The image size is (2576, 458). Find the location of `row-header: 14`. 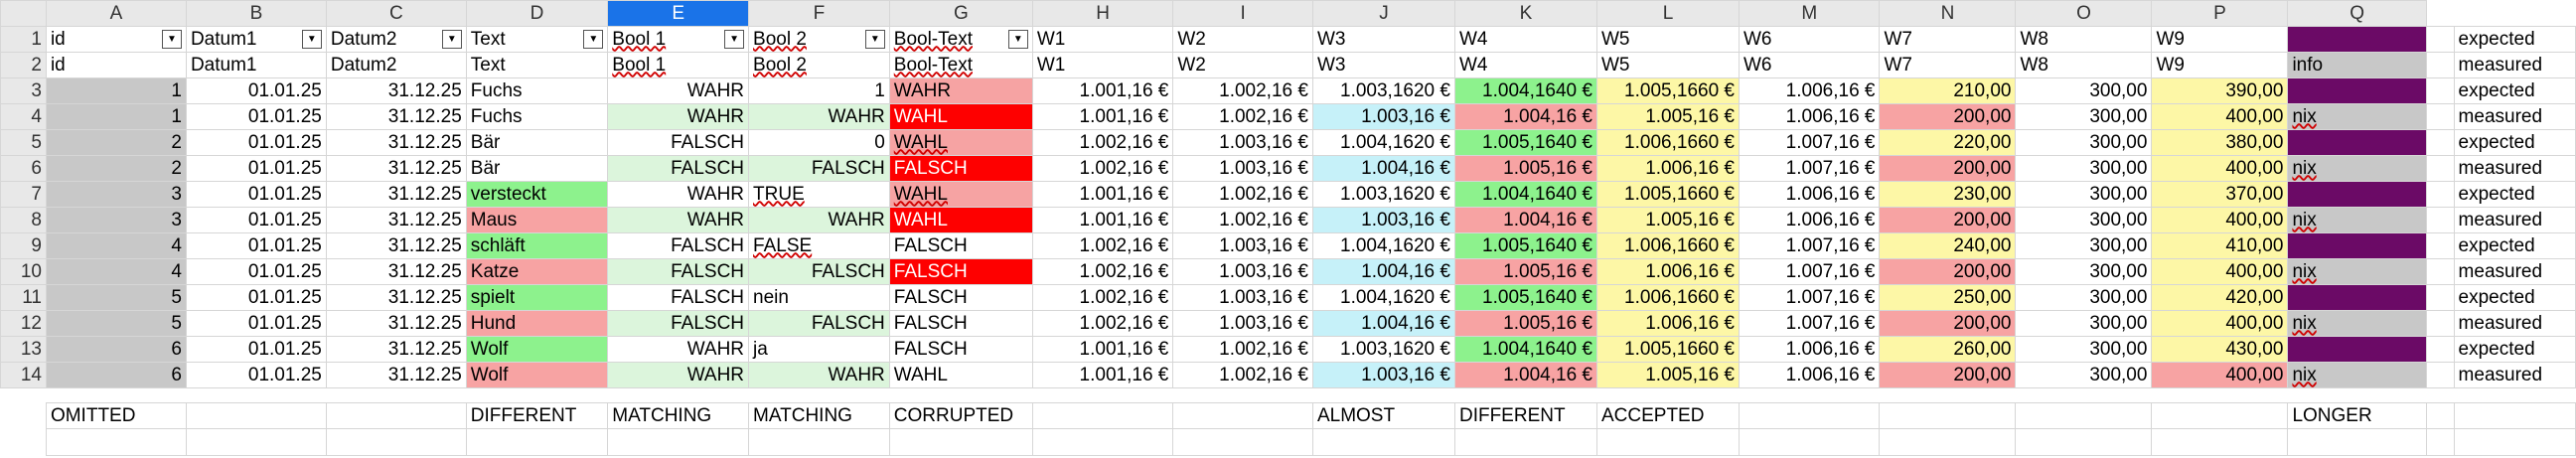

row-header: 14 is located at coordinates (23, 375).